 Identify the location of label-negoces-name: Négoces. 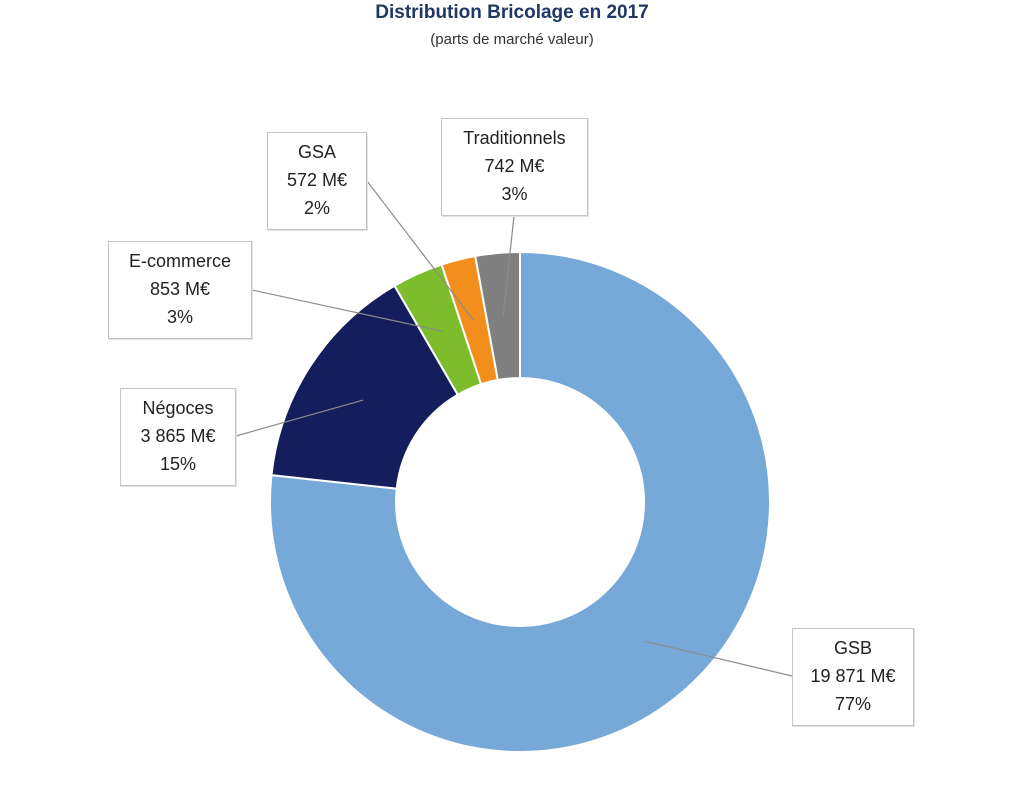
(178, 408).